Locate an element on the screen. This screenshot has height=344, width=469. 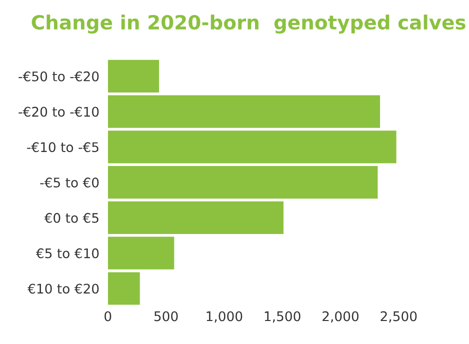
x-tick-label: 500 is located at coordinates (166, 316).